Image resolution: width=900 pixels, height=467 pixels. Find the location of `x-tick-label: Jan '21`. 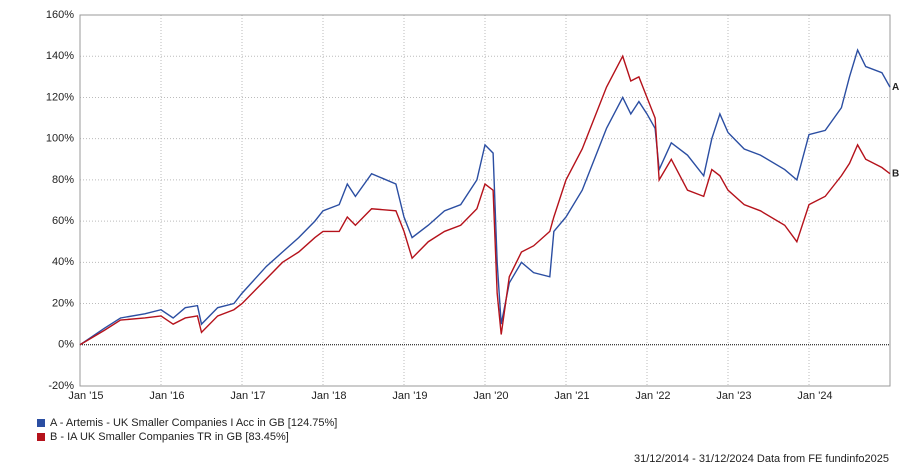

x-tick-label: Jan '21 is located at coordinates (571, 396).